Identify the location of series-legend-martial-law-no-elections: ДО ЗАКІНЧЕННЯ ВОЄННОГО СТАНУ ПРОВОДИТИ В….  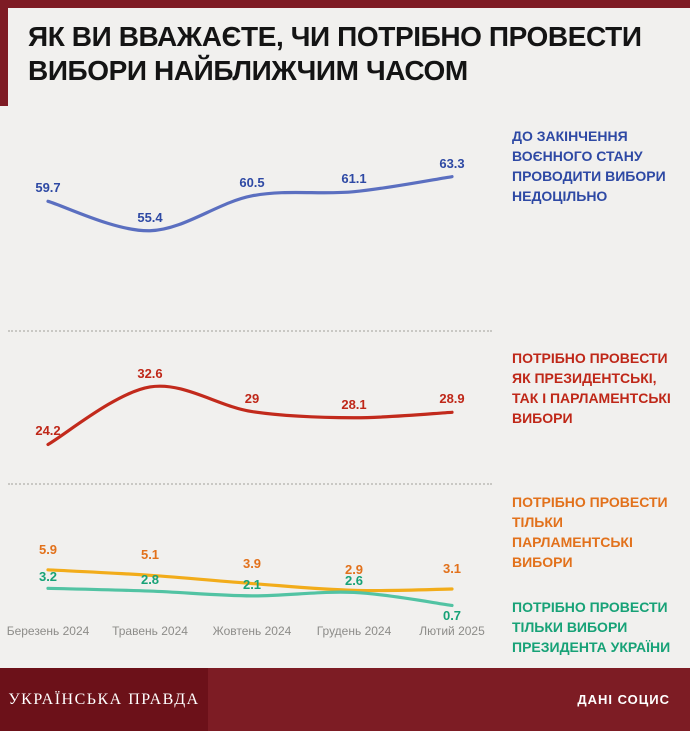
(589, 166).